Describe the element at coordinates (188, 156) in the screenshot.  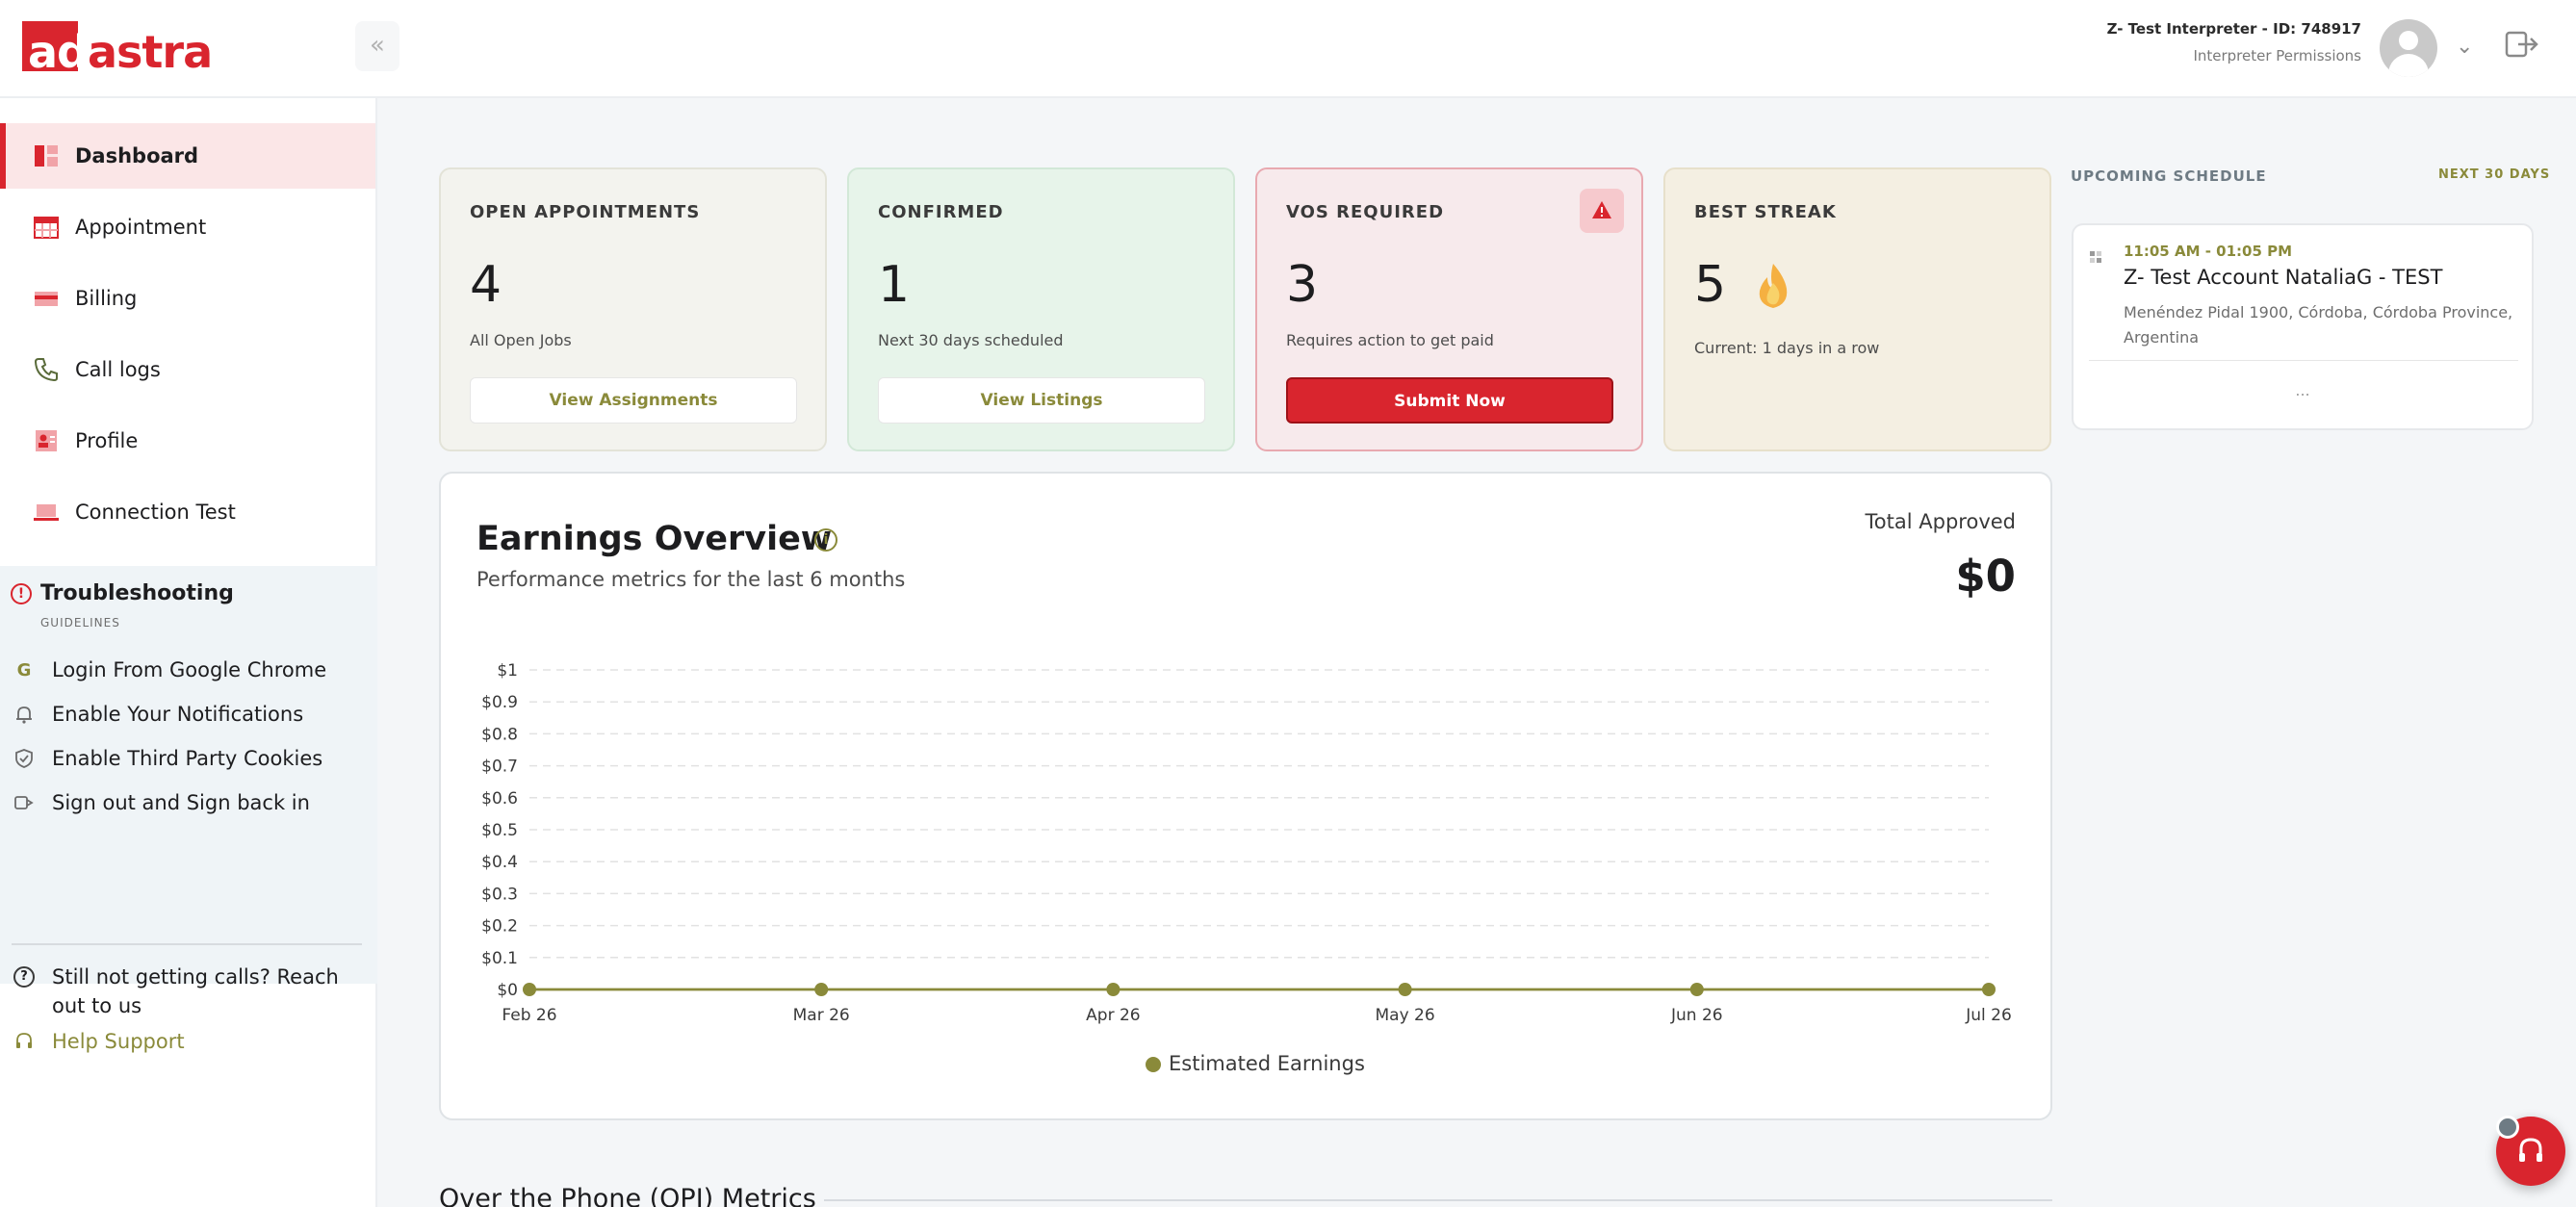
I see `sidebar-item-dashboard: Dashboard` at that location.